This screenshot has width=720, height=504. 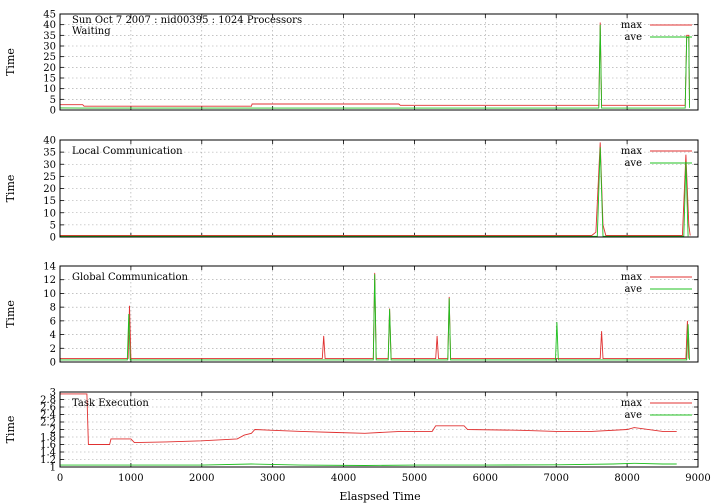 I want to click on x-tick-label: 5000, so click(x=414, y=478).